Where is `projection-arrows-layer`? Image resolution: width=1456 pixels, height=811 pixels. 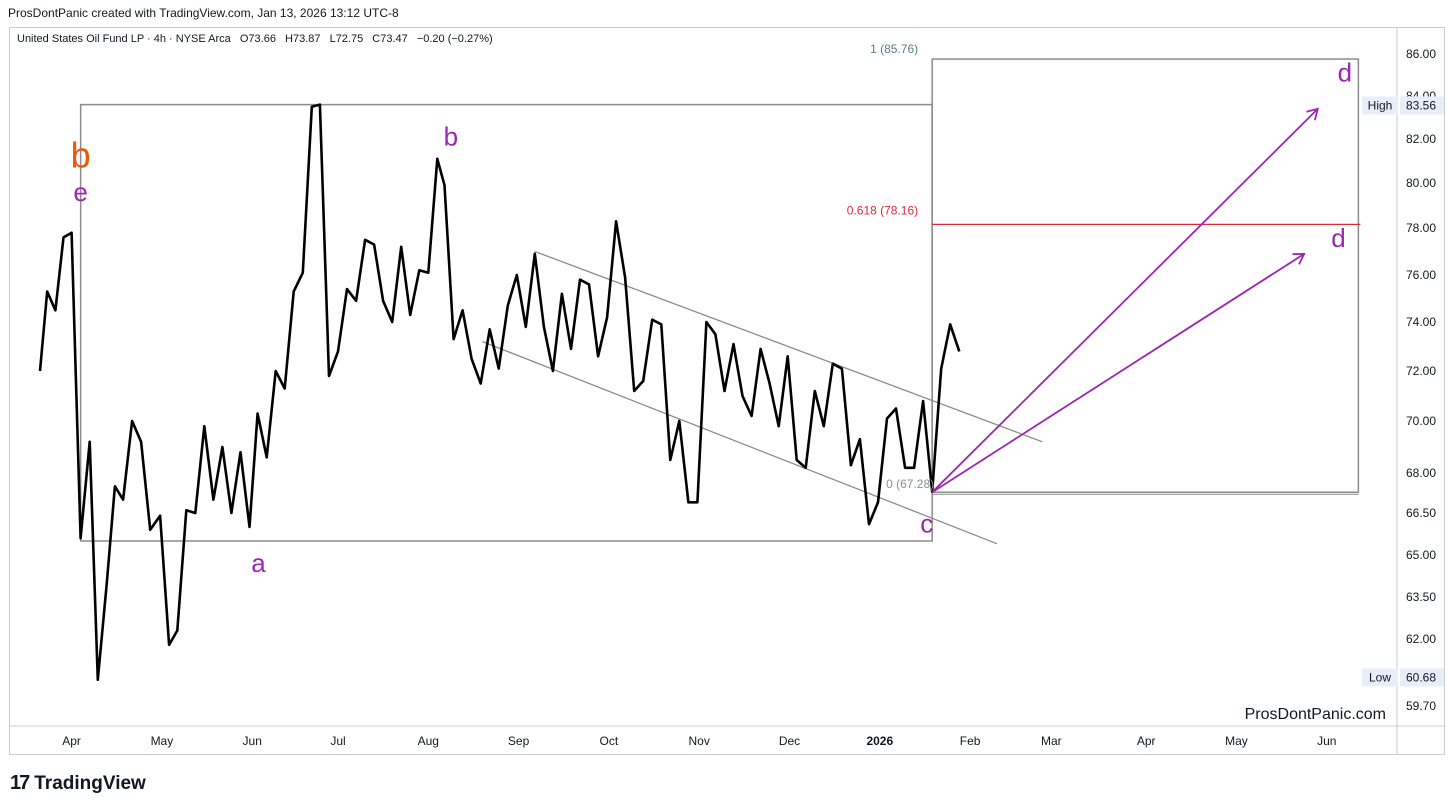 projection-arrows-layer is located at coordinates (1125, 300).